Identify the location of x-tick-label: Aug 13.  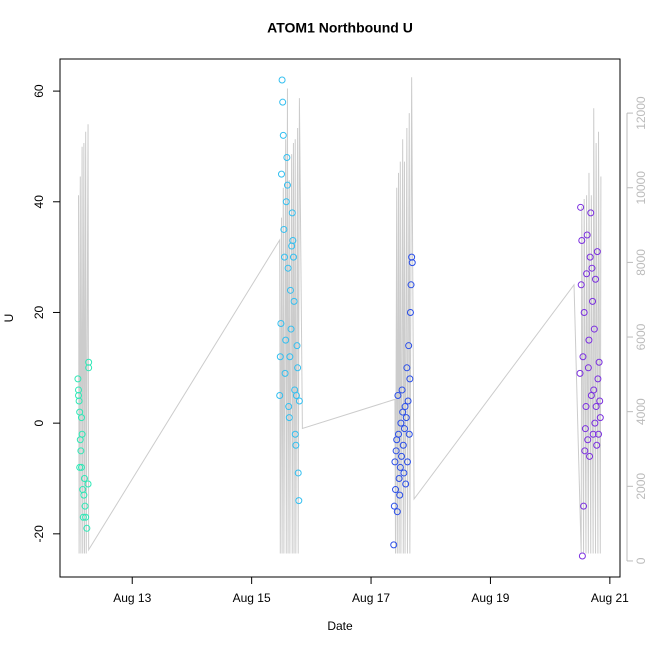
(132, 598).